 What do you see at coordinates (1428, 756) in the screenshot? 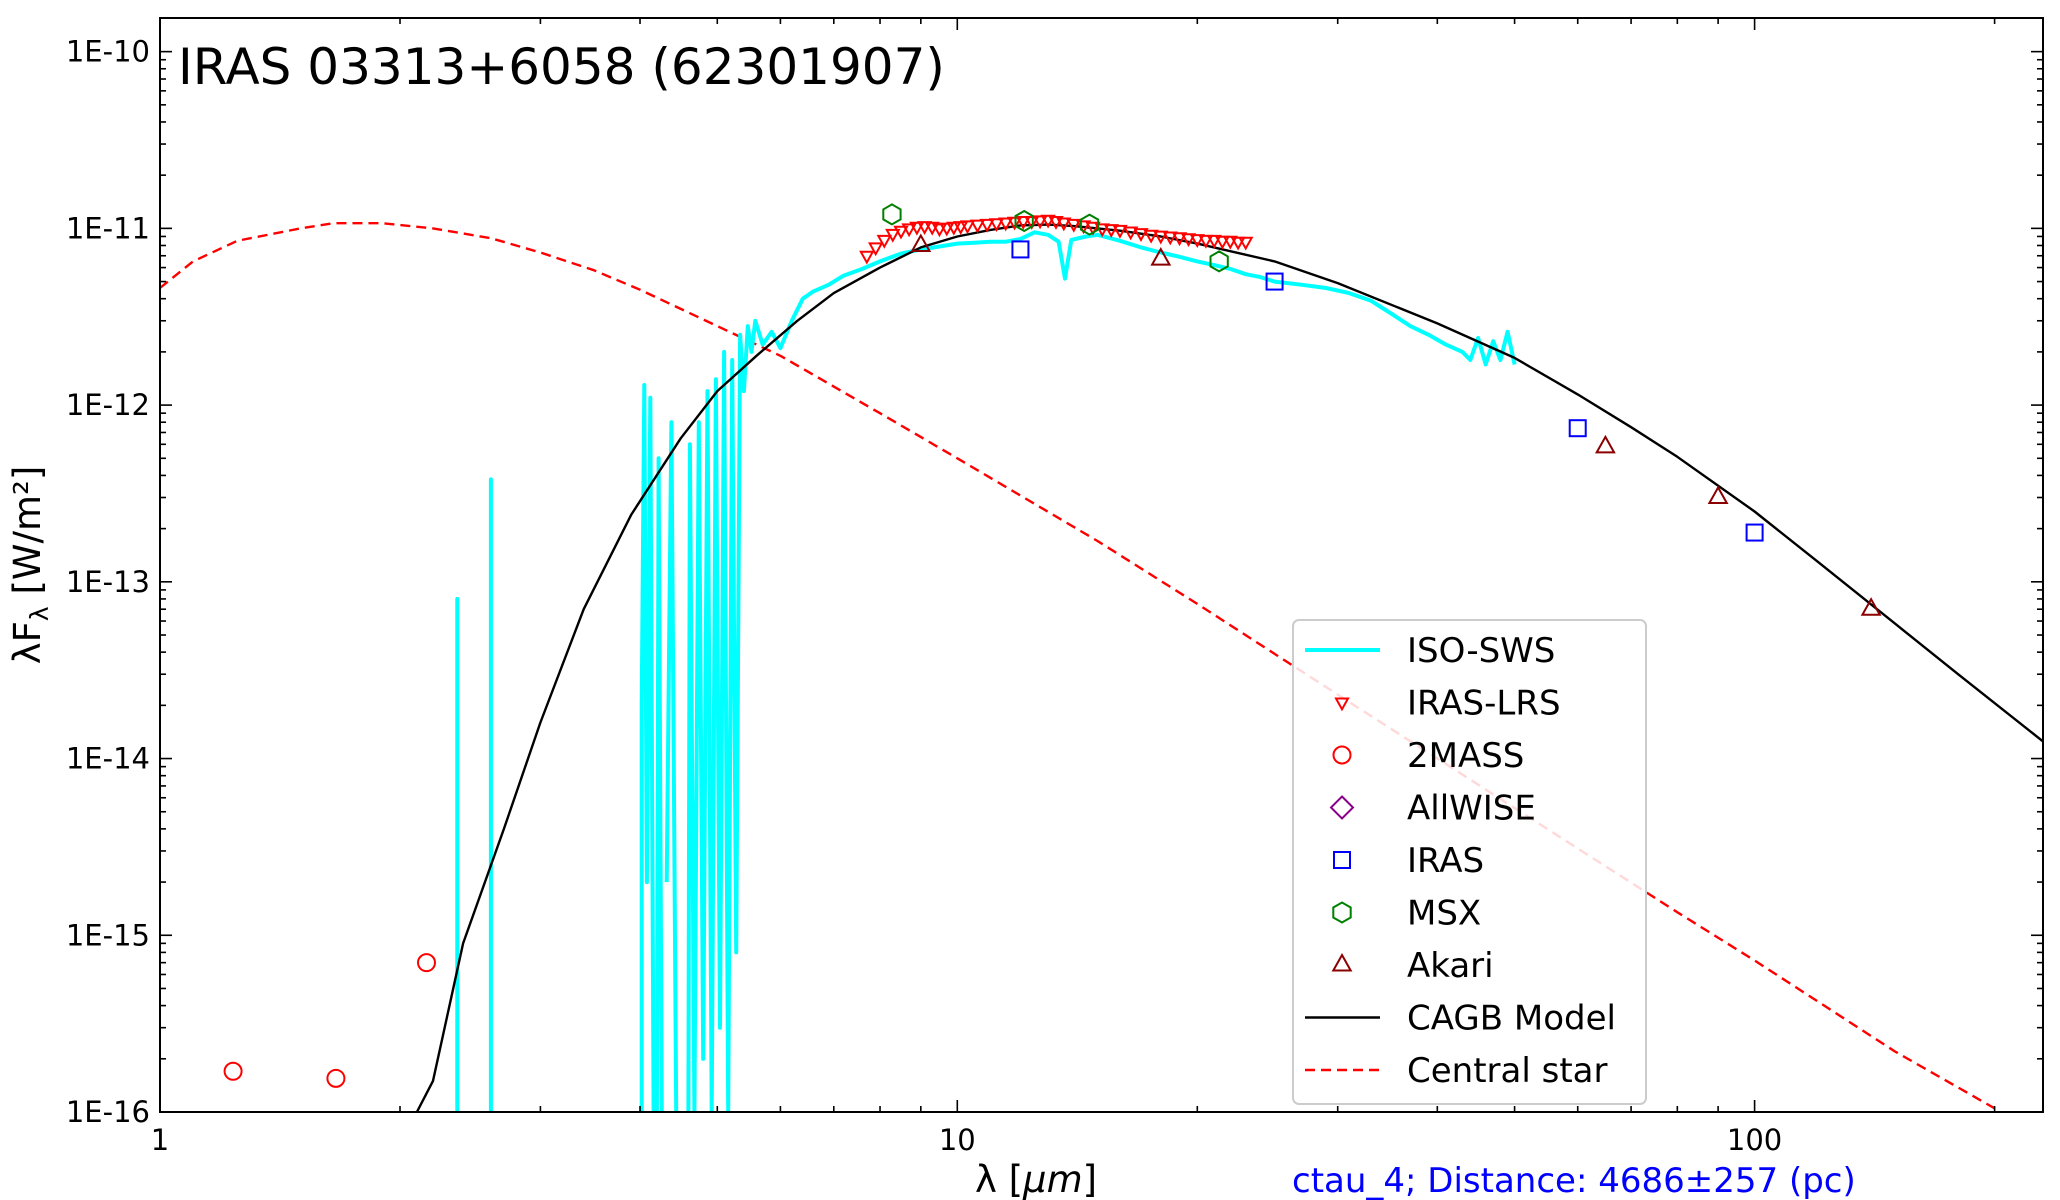
I see `legend-item-2mass: 2MASS` at bounding box center [1428, 756].